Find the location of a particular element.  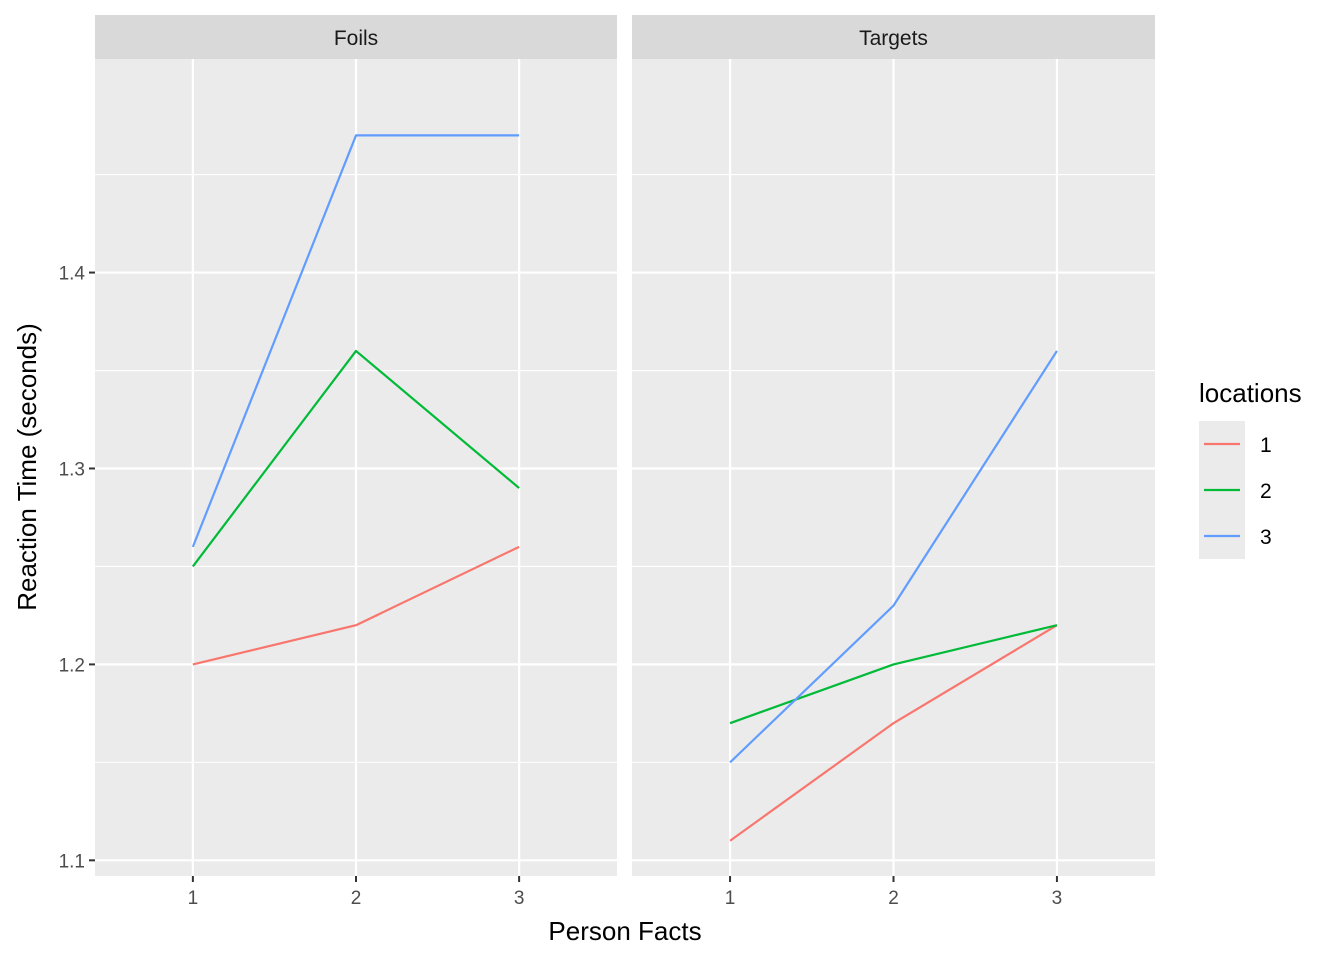

y-tick-label: 1.3 is located at coordinates (72, 469).